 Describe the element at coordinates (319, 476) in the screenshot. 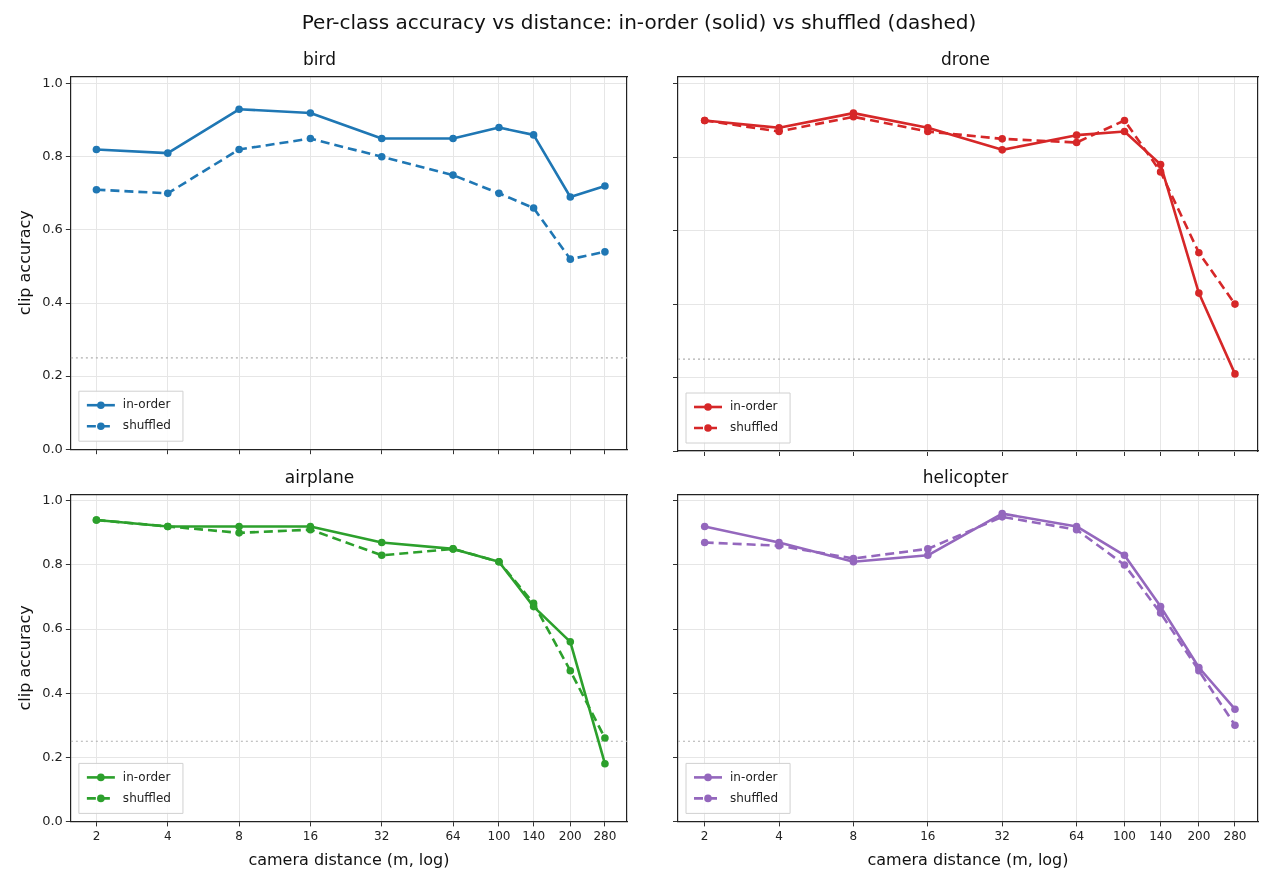

I see `chart-title: airplane` at that location.